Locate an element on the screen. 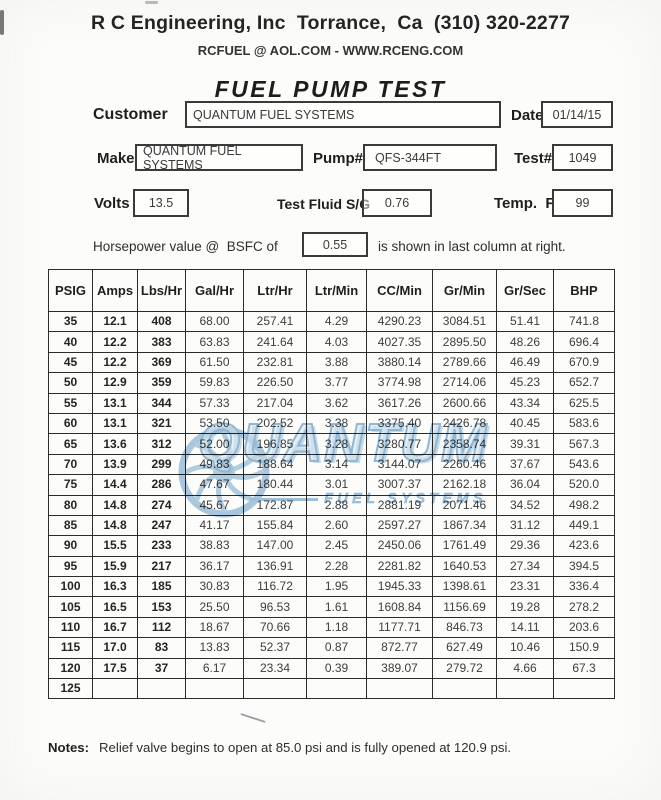 The height and width of the screenshot is (800, 661). table-cell: 40 is located at coordinates (70, 342).